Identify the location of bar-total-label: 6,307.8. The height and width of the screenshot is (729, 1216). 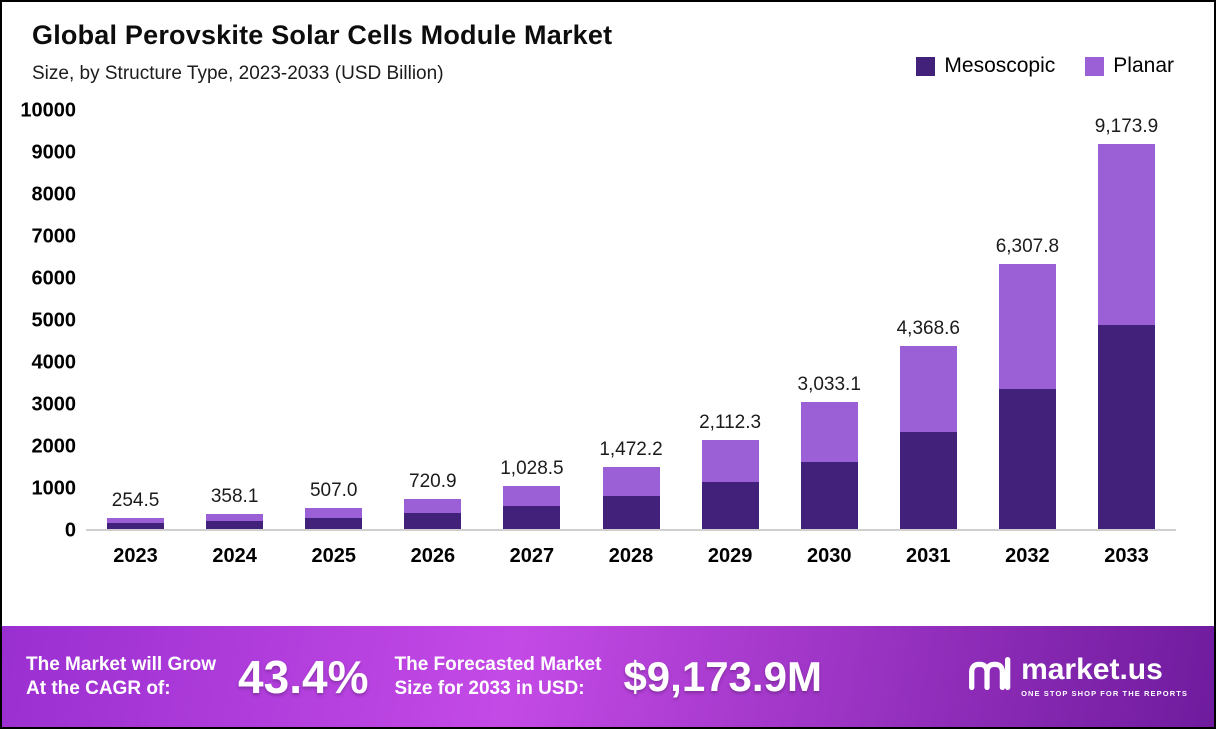
(1027, 247).